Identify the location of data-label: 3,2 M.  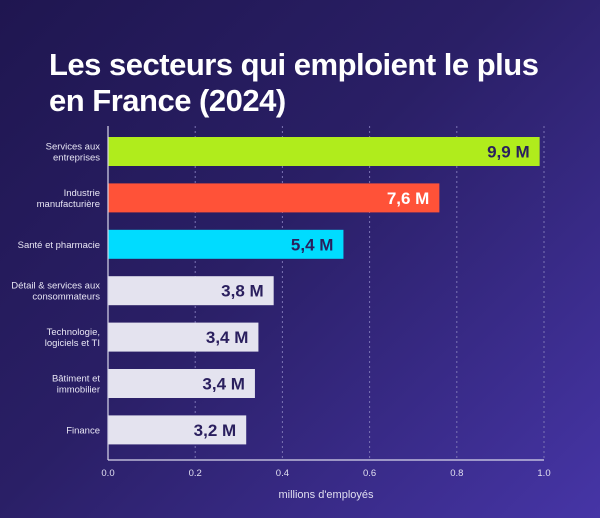
(215, 430).